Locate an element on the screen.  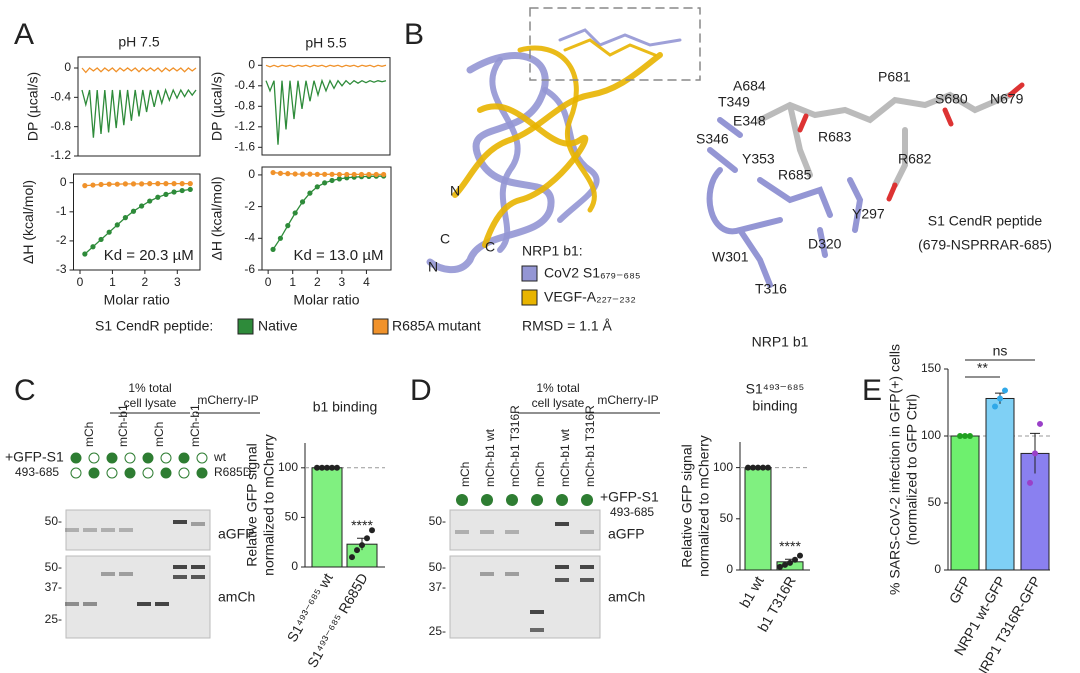
y-tick-label: -4 is located at coordinates (249, 237).